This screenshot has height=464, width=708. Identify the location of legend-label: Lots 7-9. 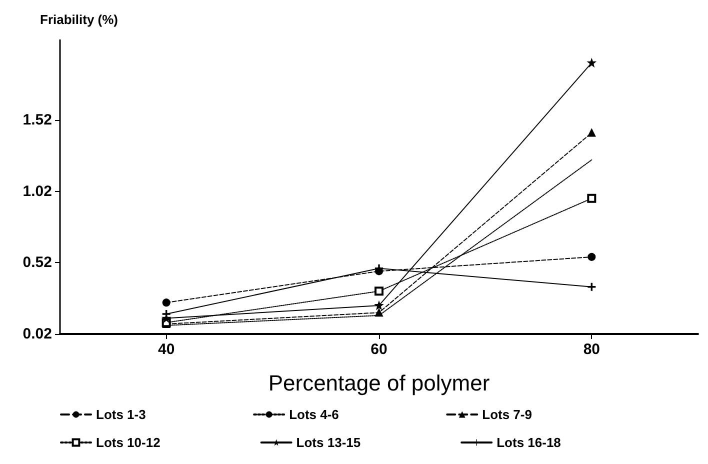
(511, 414).